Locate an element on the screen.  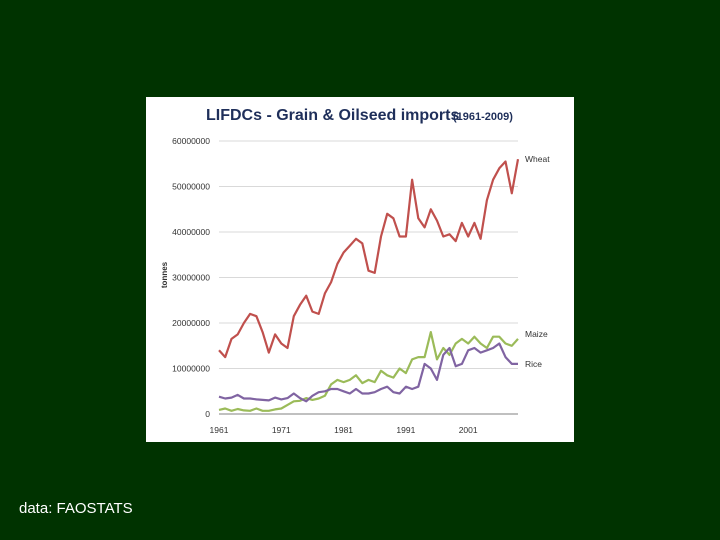
legend-label-maize: Maize is located at coordinates (536, 334).